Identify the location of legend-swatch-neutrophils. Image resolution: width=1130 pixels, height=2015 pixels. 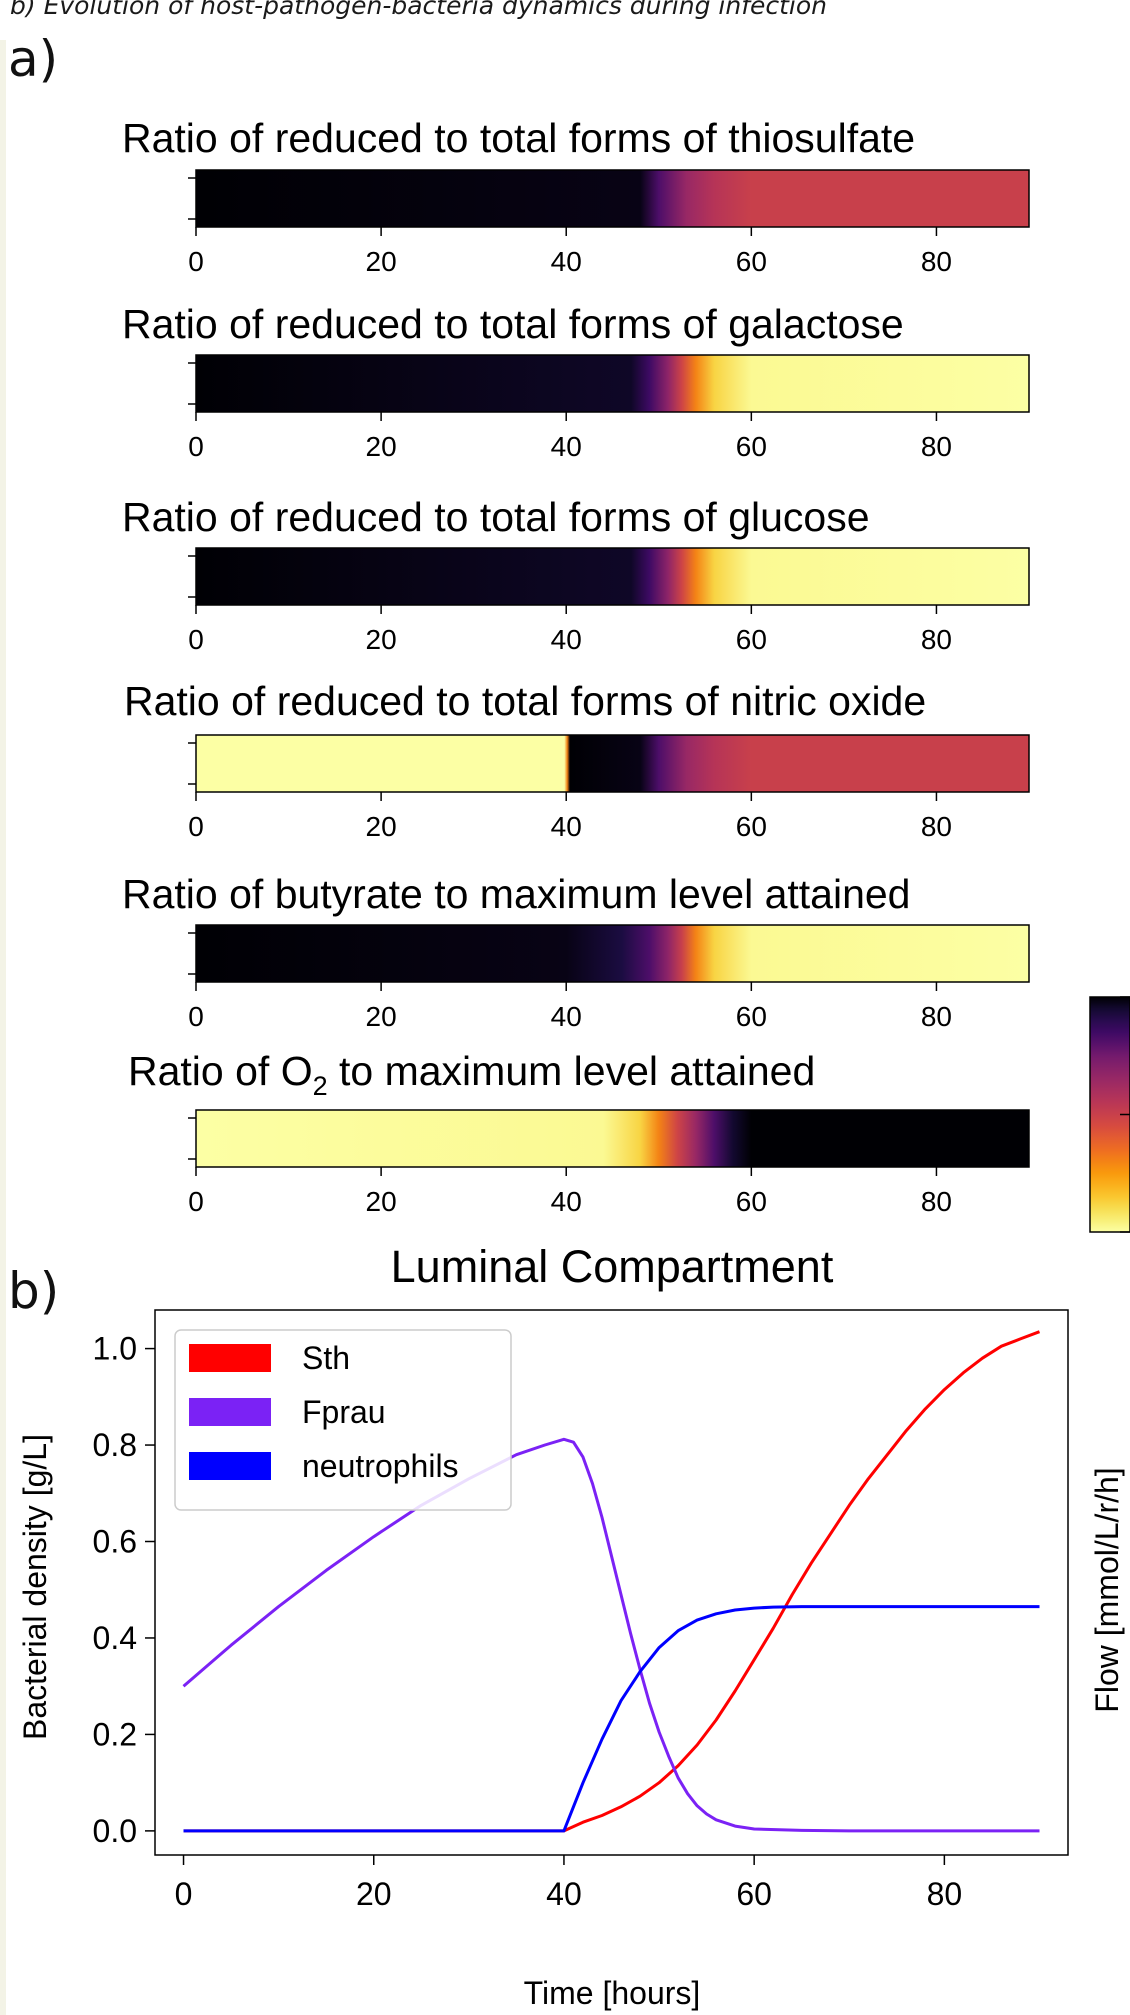
(230, 1466).